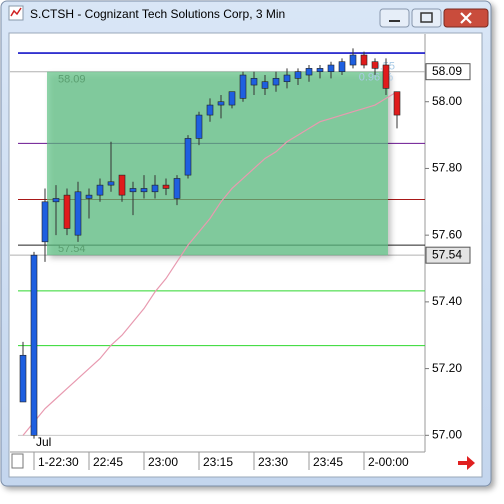 Image resolution: width=504 pixels, height=504 pixels. Describe the element at coordinates (58, 462) in the screenshot. I see `x-tick-label: 1-22:30` at that location.